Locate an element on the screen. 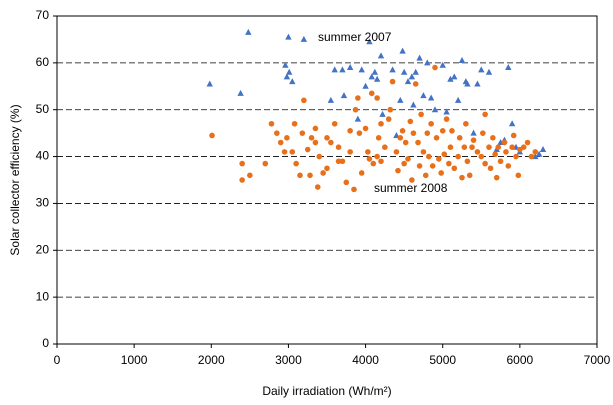  y-tick-label: 0 is located at coordinates (45, 343).